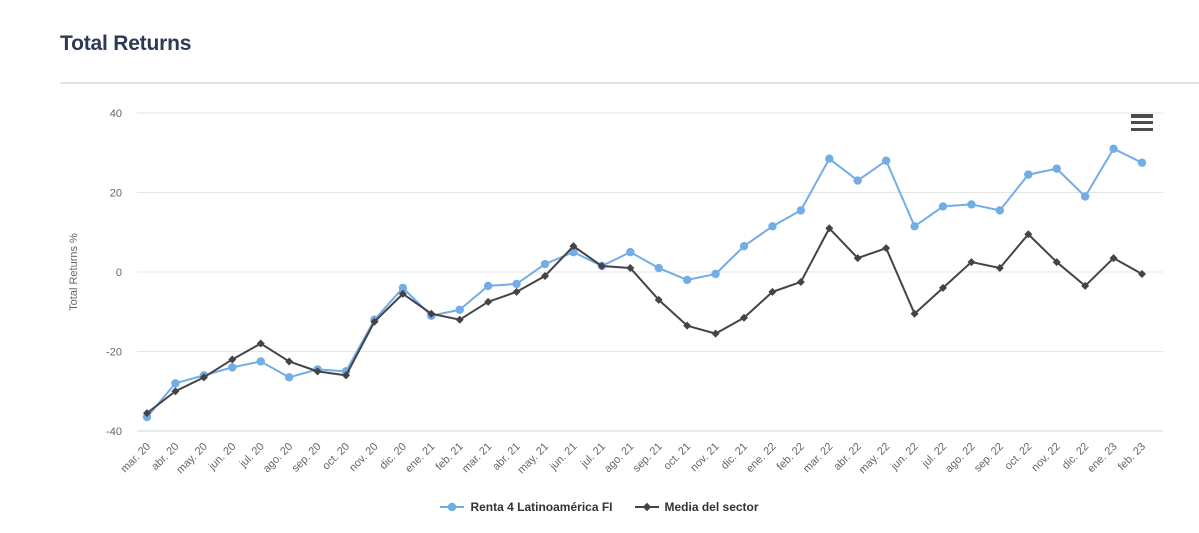 This screenshot has width=1199, height=533. What do you see at coordinates (420, 458) in the screenshot?
I see `x-axis-tick-label: ene. 21` at bounding box center [420, 458].